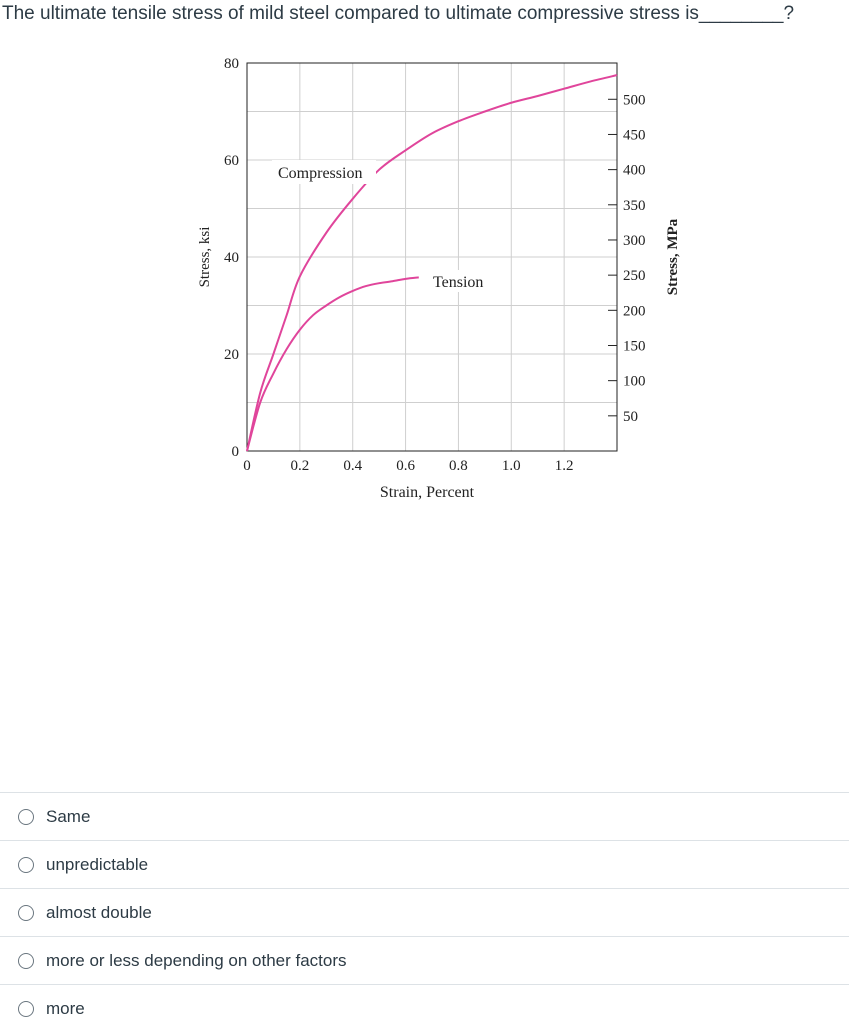  I want to click on compression-label-bg, so click(324, 172).